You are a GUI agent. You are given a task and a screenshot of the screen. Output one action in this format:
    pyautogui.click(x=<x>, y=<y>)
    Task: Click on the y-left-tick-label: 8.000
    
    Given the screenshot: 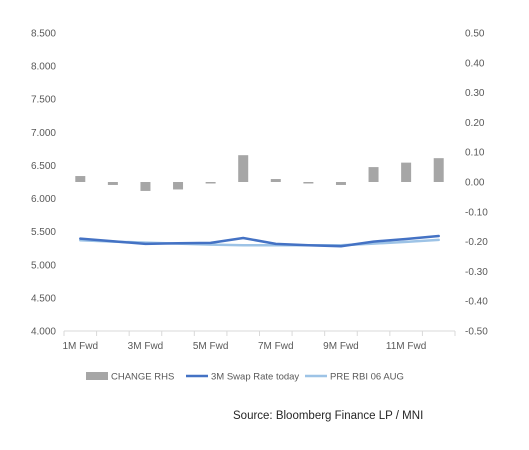 What is the action you would take?
    pyautogui.click(x=43, y=67)
    